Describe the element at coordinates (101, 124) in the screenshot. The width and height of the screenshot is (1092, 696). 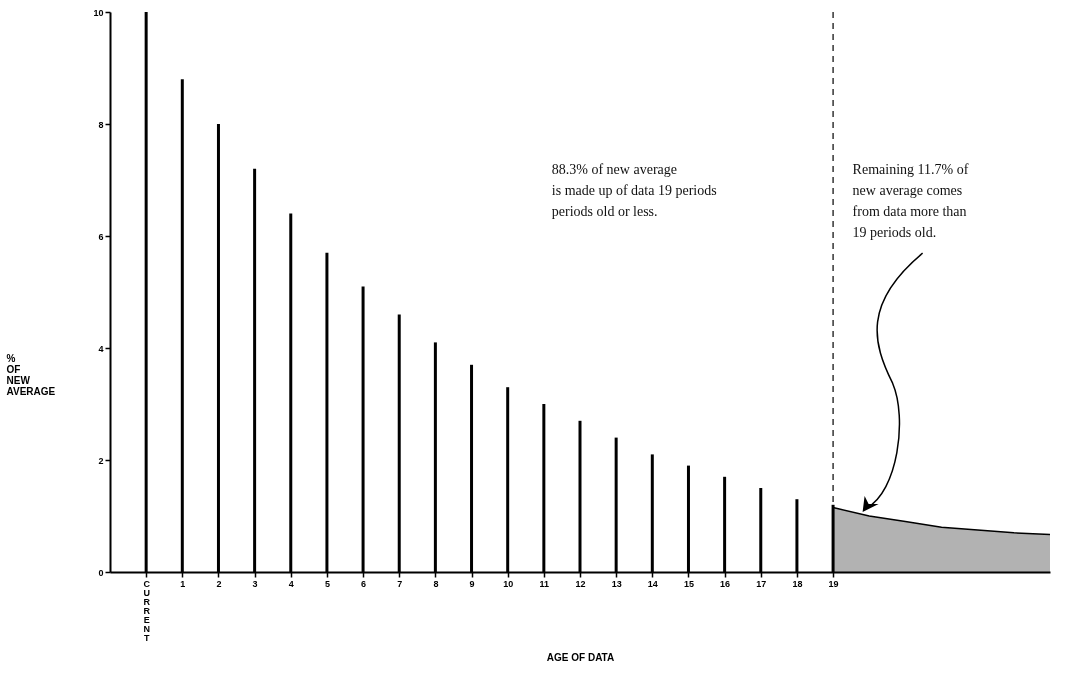
I see `y-tick-label: 8` at that location.